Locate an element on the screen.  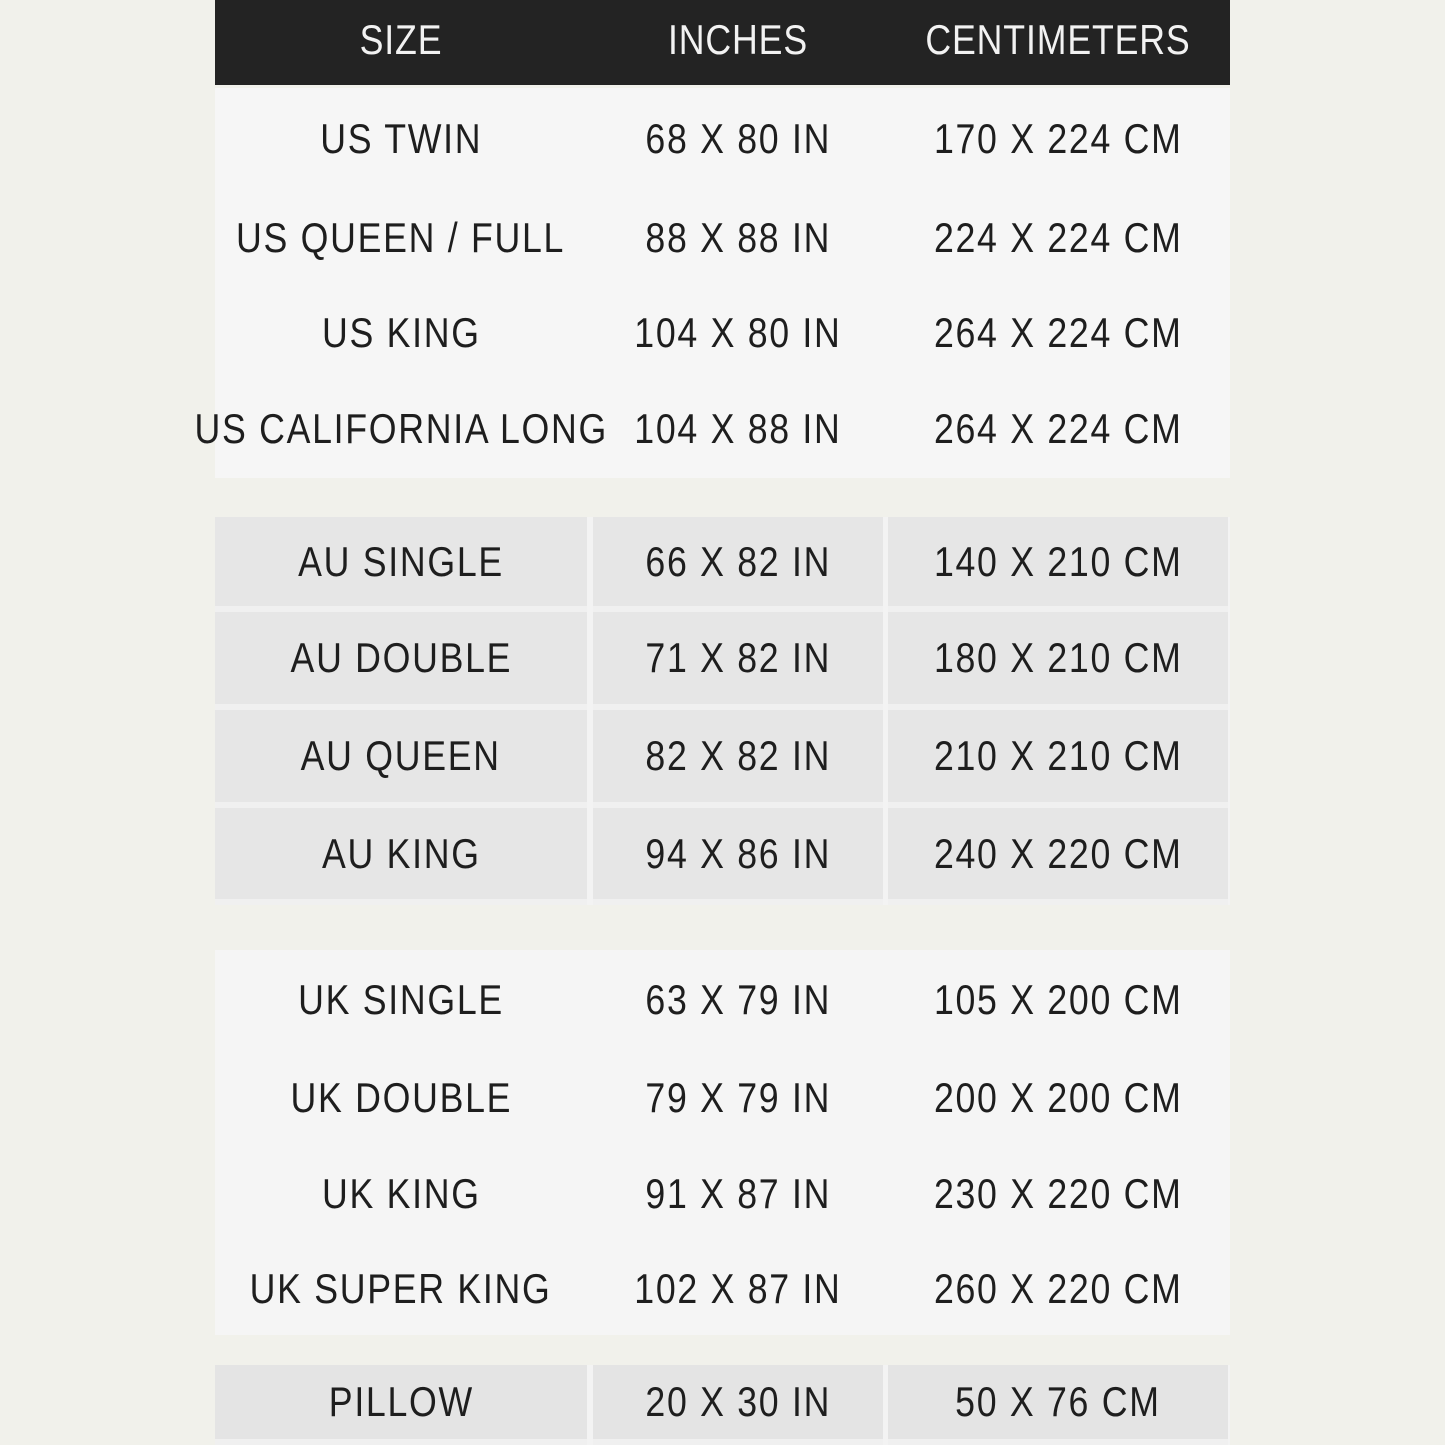
centimeters-value: 200 X 200 CM is located at coordinates (1058, 1097).